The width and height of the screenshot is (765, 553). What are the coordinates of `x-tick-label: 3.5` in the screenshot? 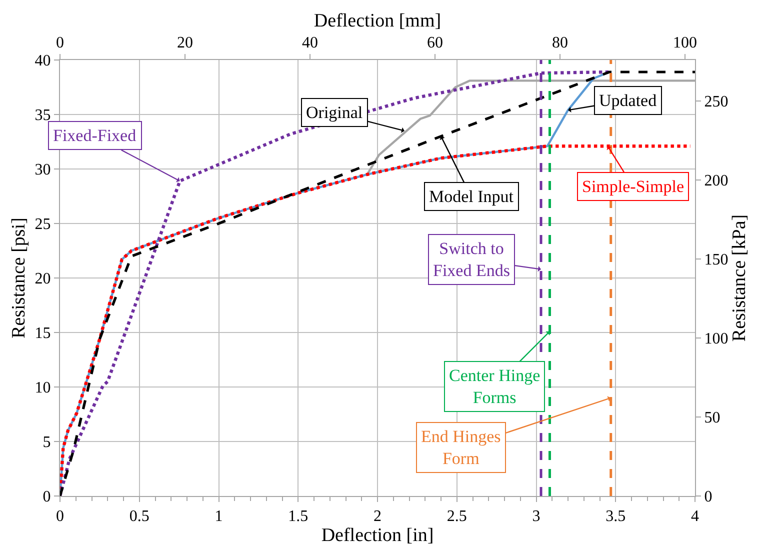 It's located at (616, 517).